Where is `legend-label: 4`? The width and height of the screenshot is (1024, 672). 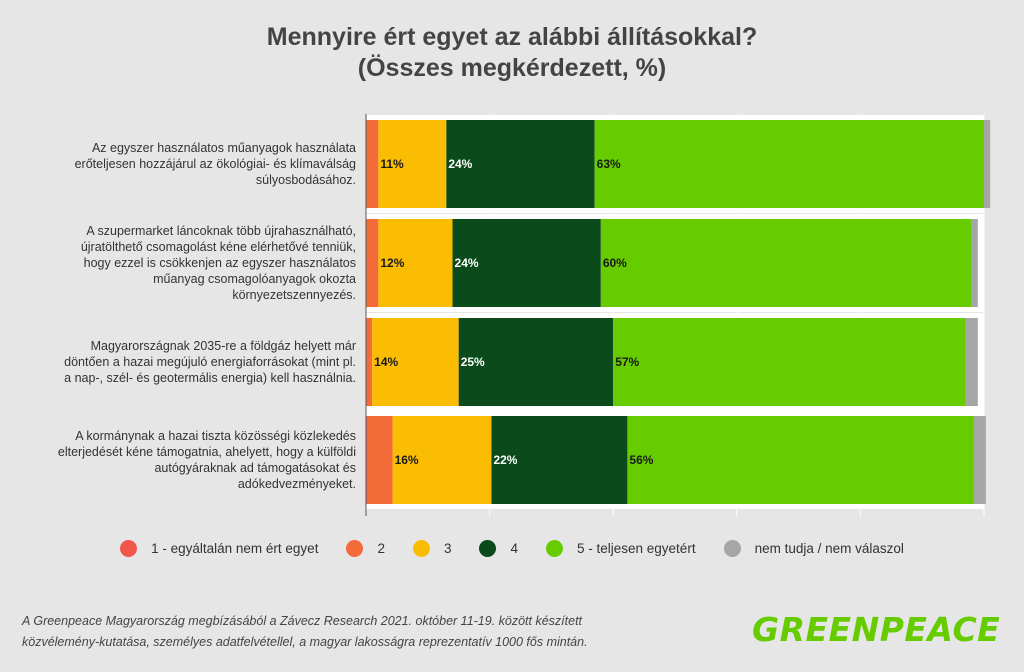 legend-label: 4 is located at coordinates (514, 548).